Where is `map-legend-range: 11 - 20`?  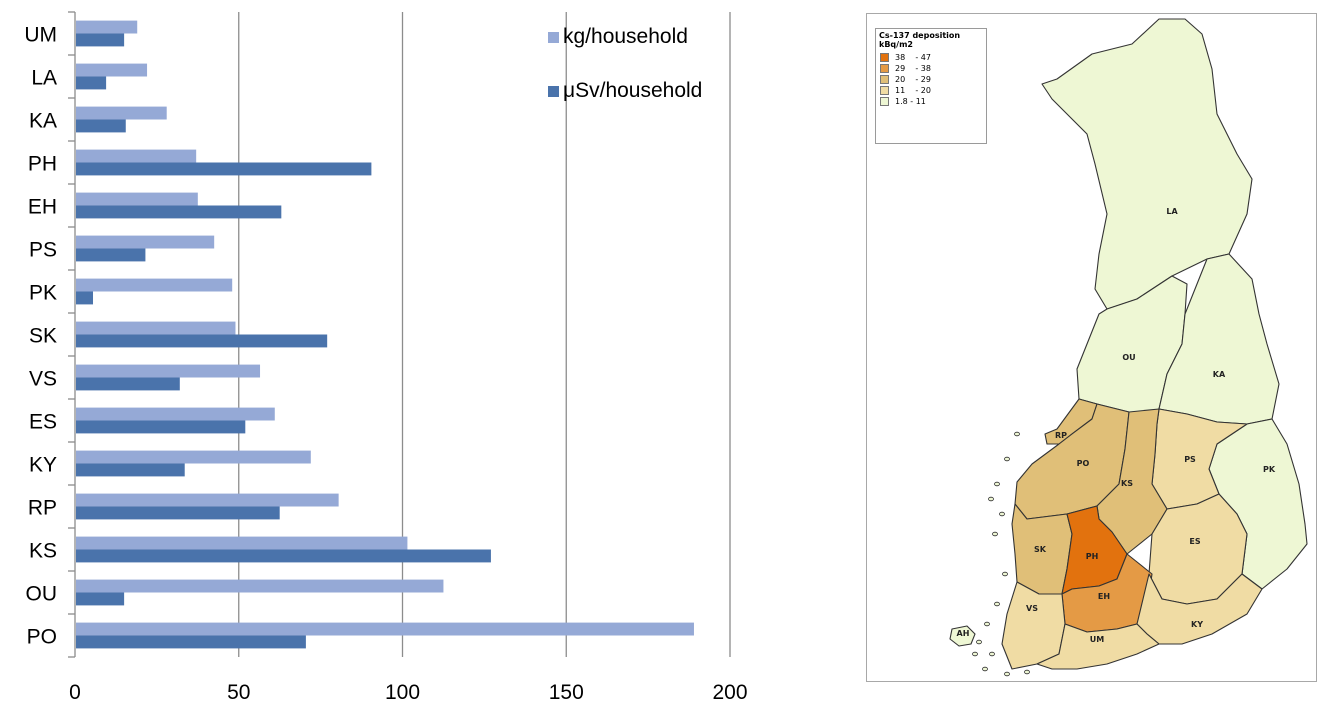
map-legend-range: 11 - 20 is located at coordinates (913, 90).